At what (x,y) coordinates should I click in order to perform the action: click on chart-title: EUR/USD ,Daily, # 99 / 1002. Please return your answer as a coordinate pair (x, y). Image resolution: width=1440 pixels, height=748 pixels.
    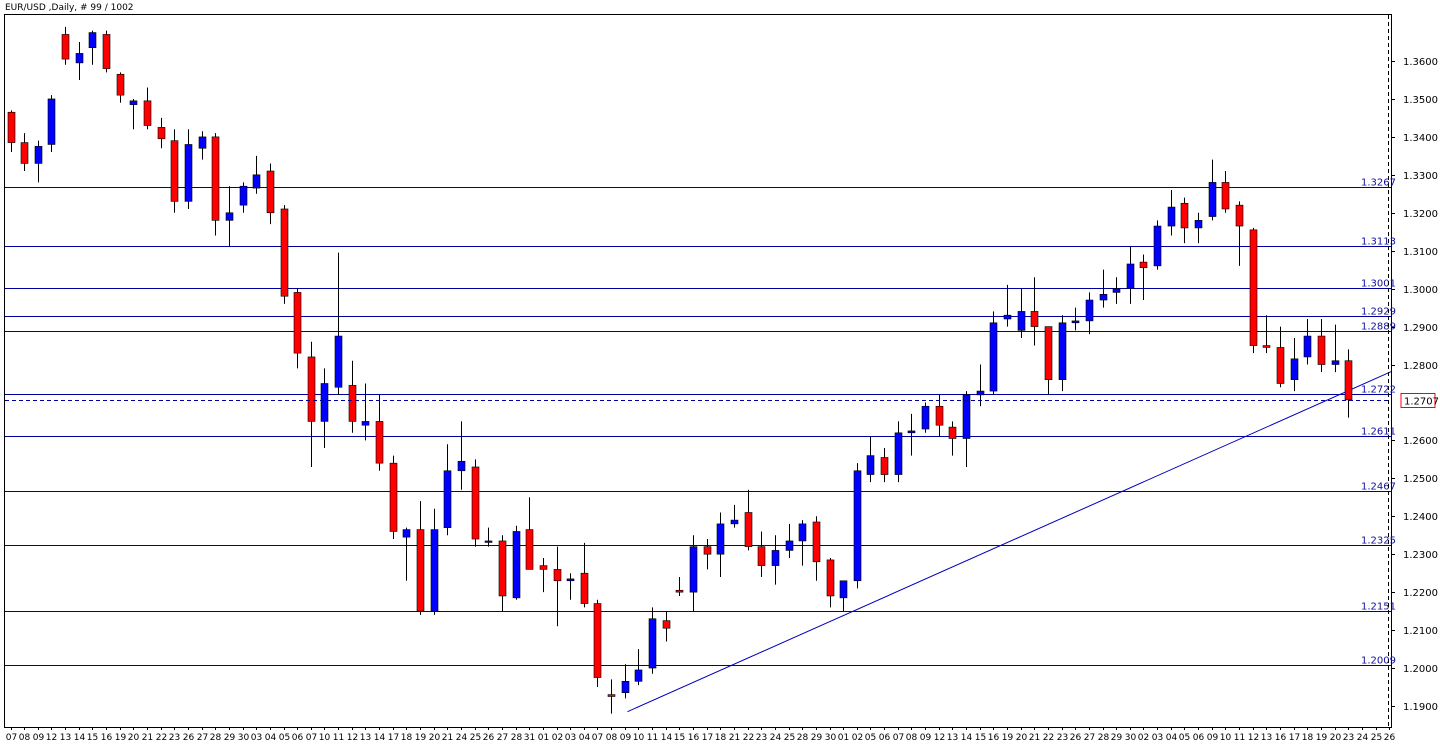
    Looking at the image, I should click on (69, 8).